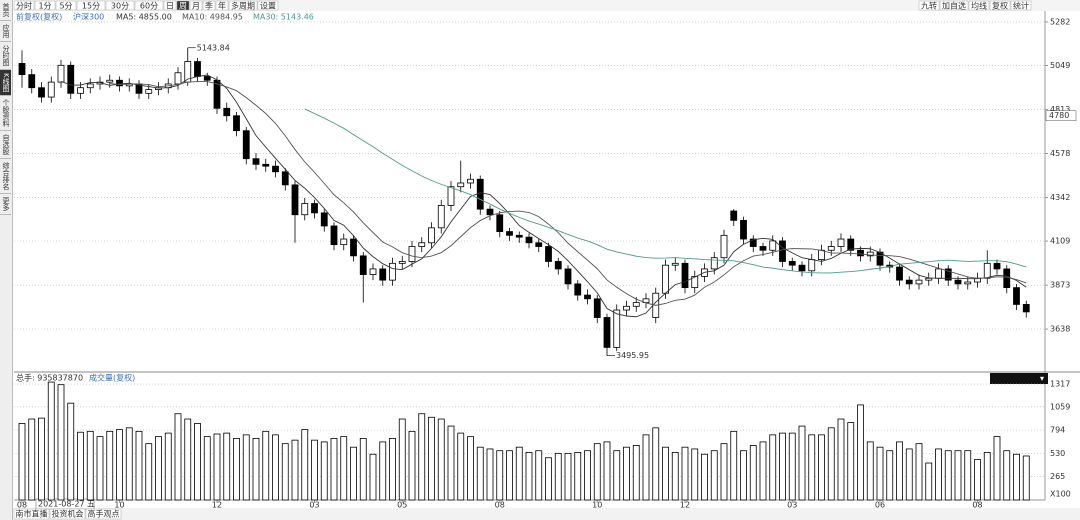  What do you see at coordinates (5, 113) in the screenshot?
I see `sidebar-tab: 个股资料` at bounding box center [5, 113].